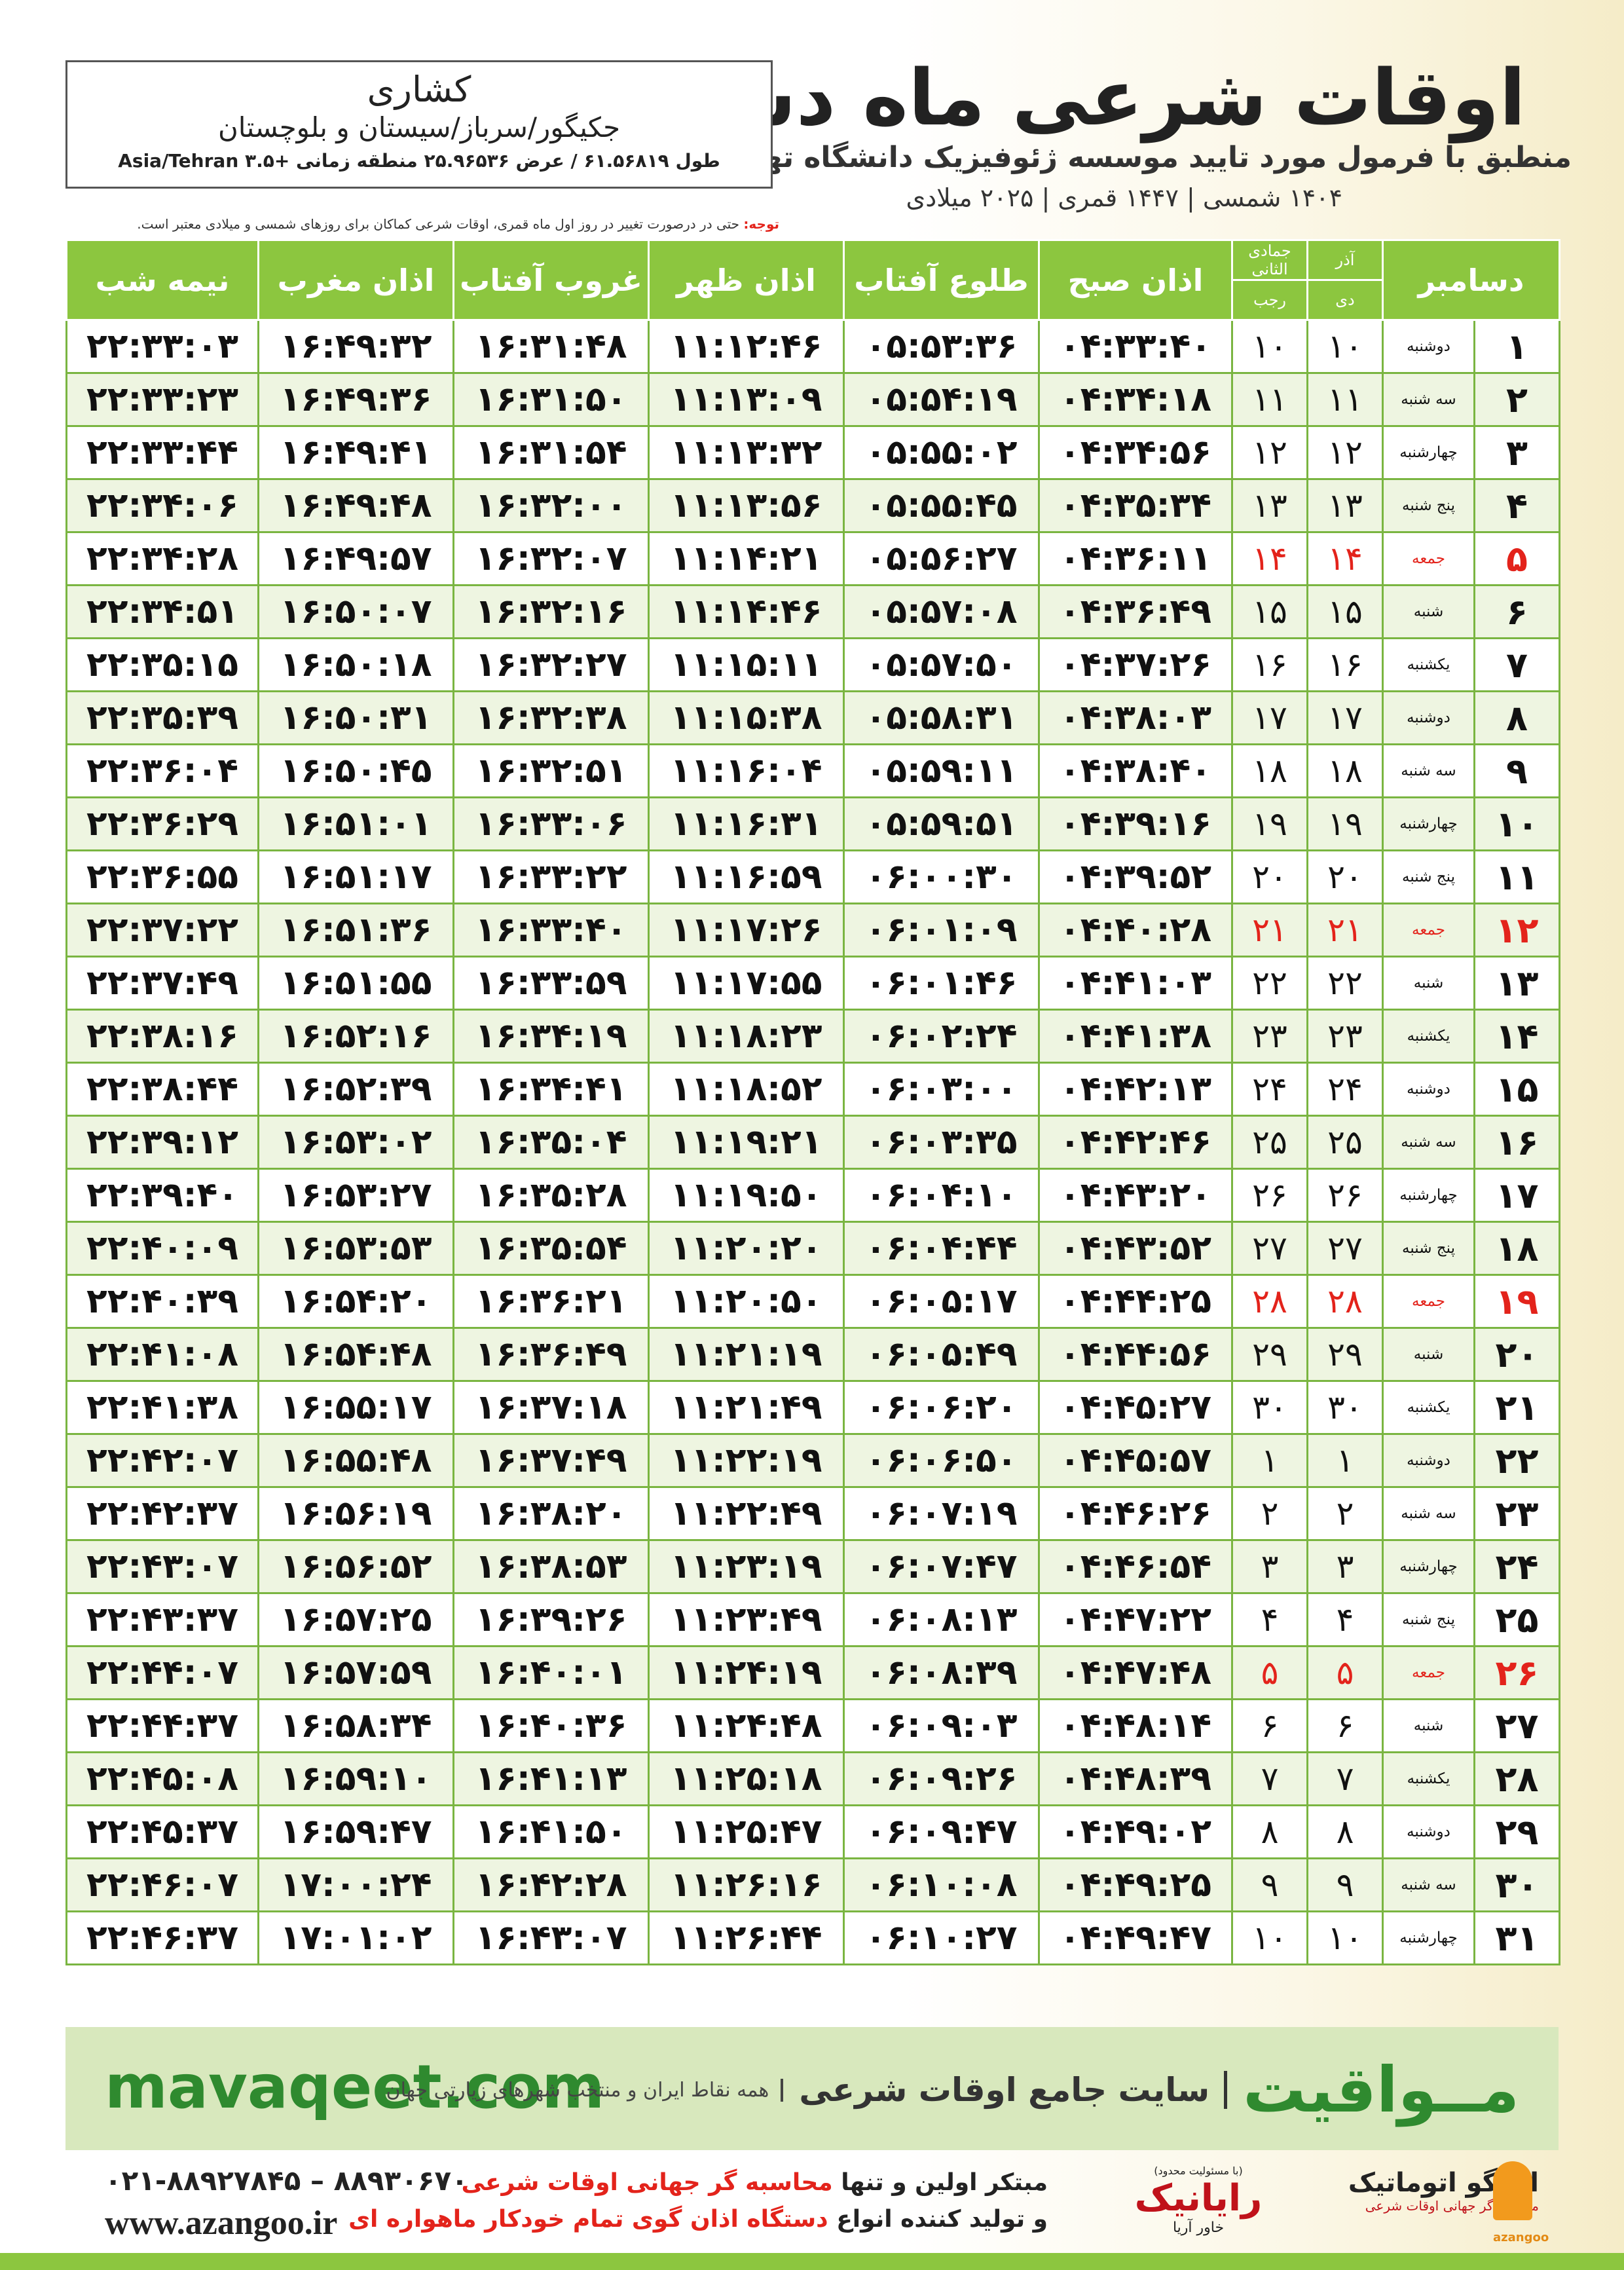  Describe the element at coordinates (941, 1937) in the screenshot. I see `time-cell: ۰۶:۱۰:۲۷` at that location.